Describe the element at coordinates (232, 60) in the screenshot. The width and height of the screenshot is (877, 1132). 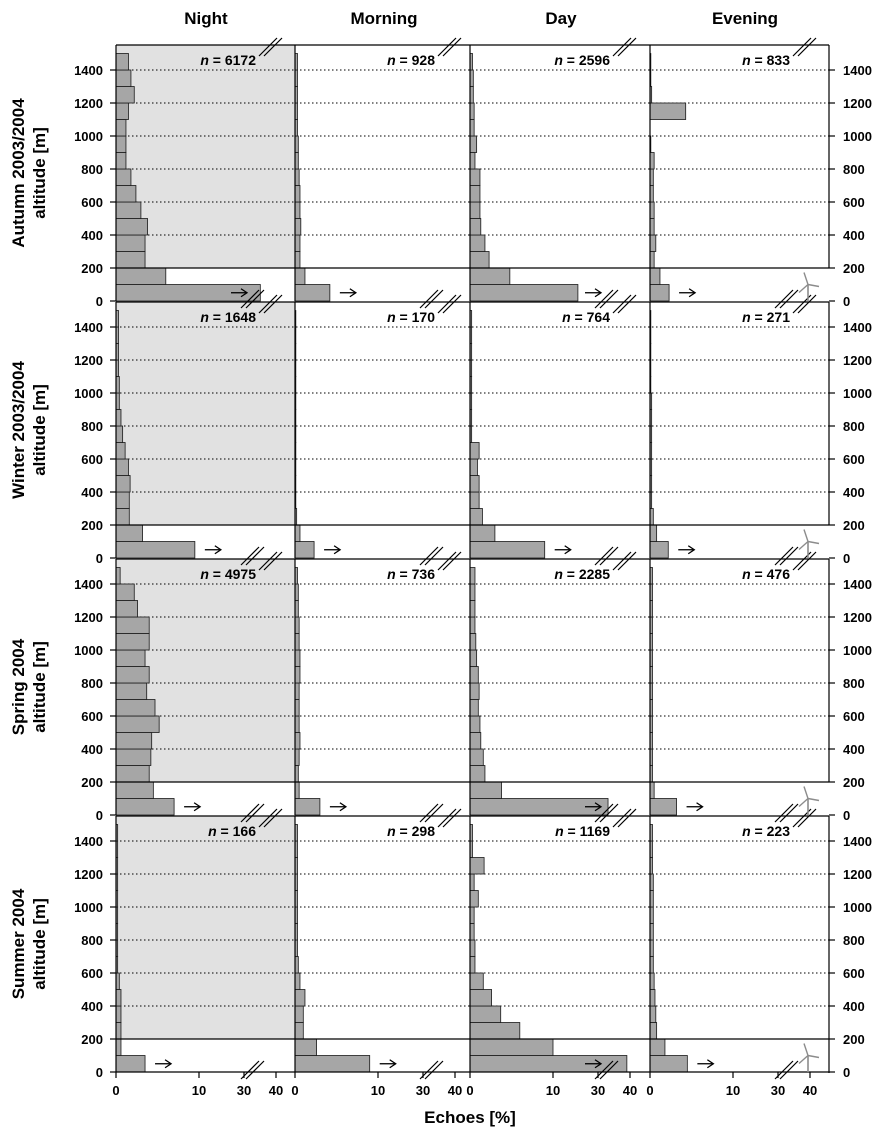
I see `sample-size-value: = 6172` at that location.